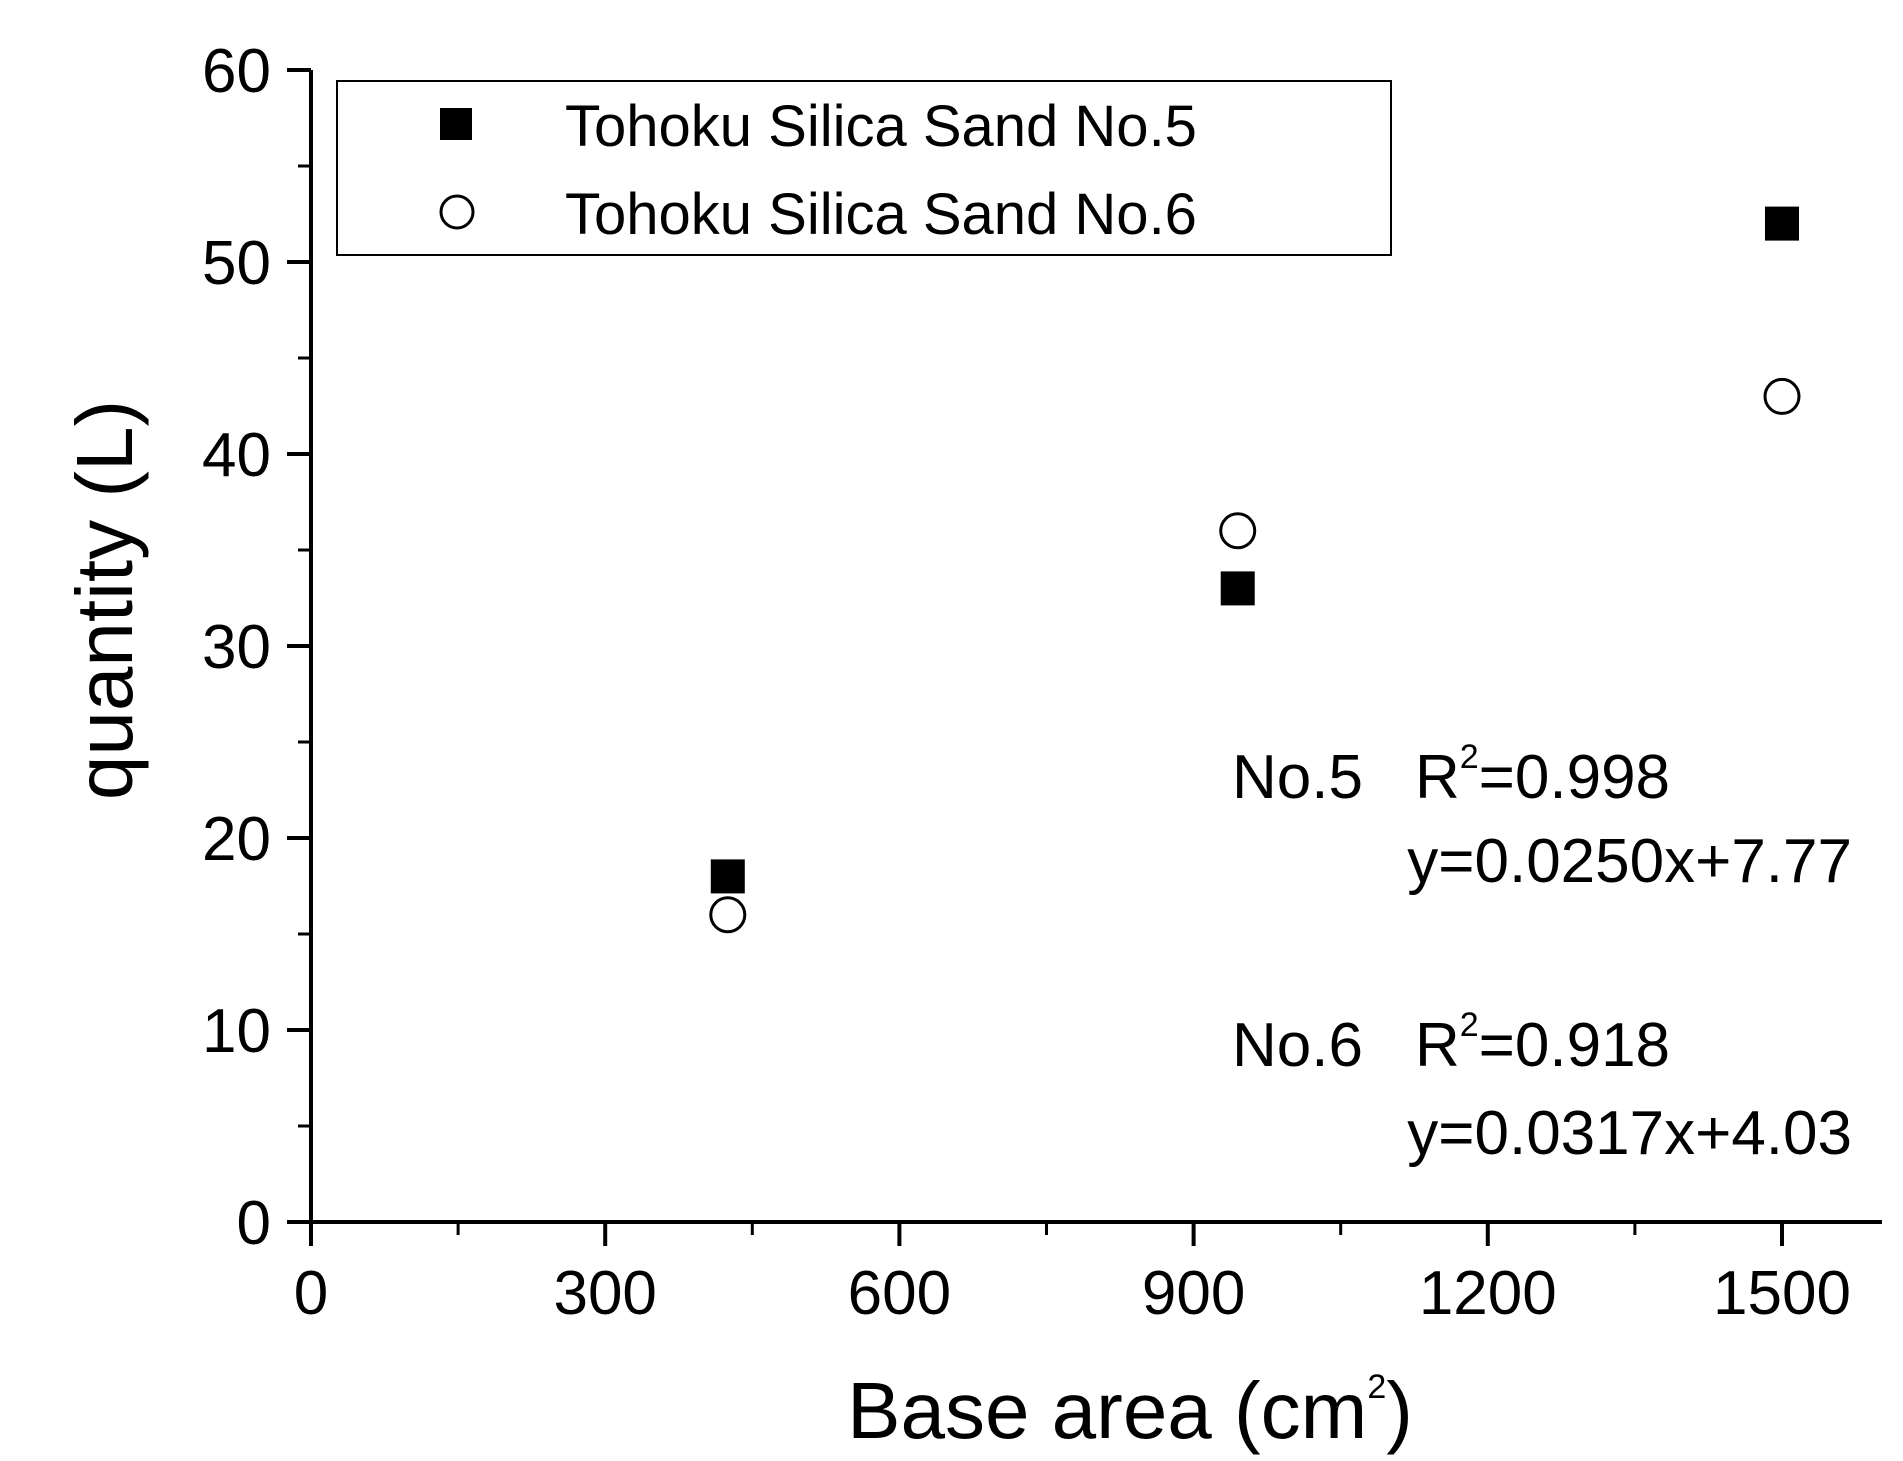 This screenshot has width=1903, height=1461. What do you see at coordinates (1782, 1293) in the screenshot?
I see `x-tick-label: 1500` at bounding box center [1782, 1293].